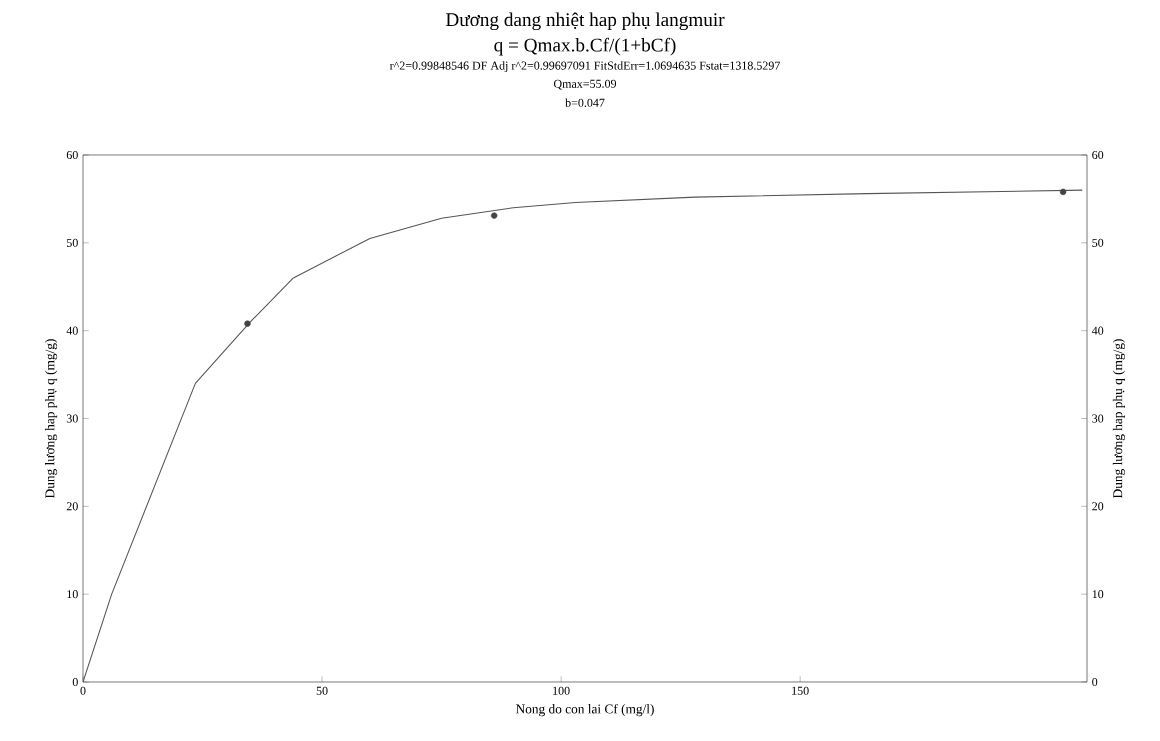  What do you see at coordinates (585, 102) in the screenshot?
I see `text: b=0.047` at bounding box center [585, 102].